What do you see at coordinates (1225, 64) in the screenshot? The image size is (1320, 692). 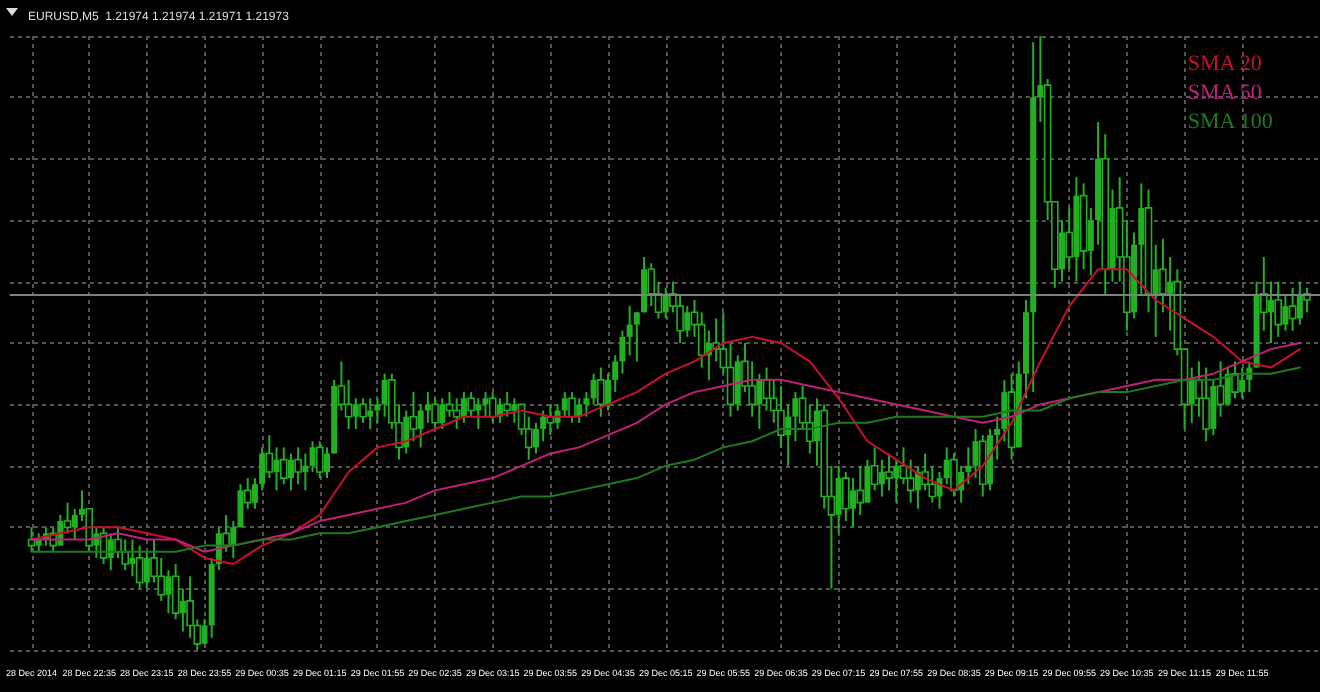 I see `text: SMA 20` at bounding box center [1225, 64].